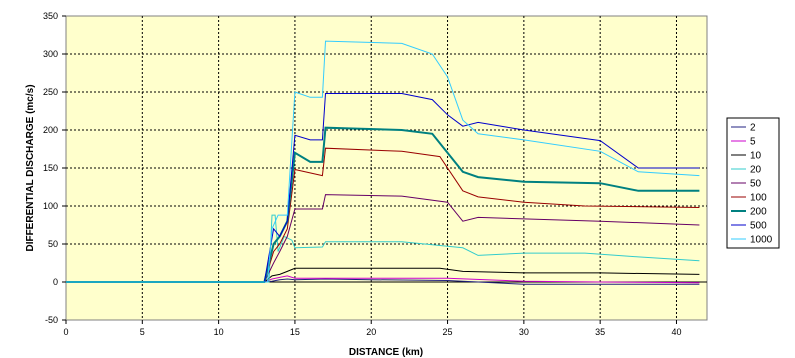 This screenshot has height=358, width=795. Describe the element at coordinates (30, 167) in the screenshot. I see `y-axis-title: DIFFERENTIAL DISCHARGE (mc/s)` at that location.